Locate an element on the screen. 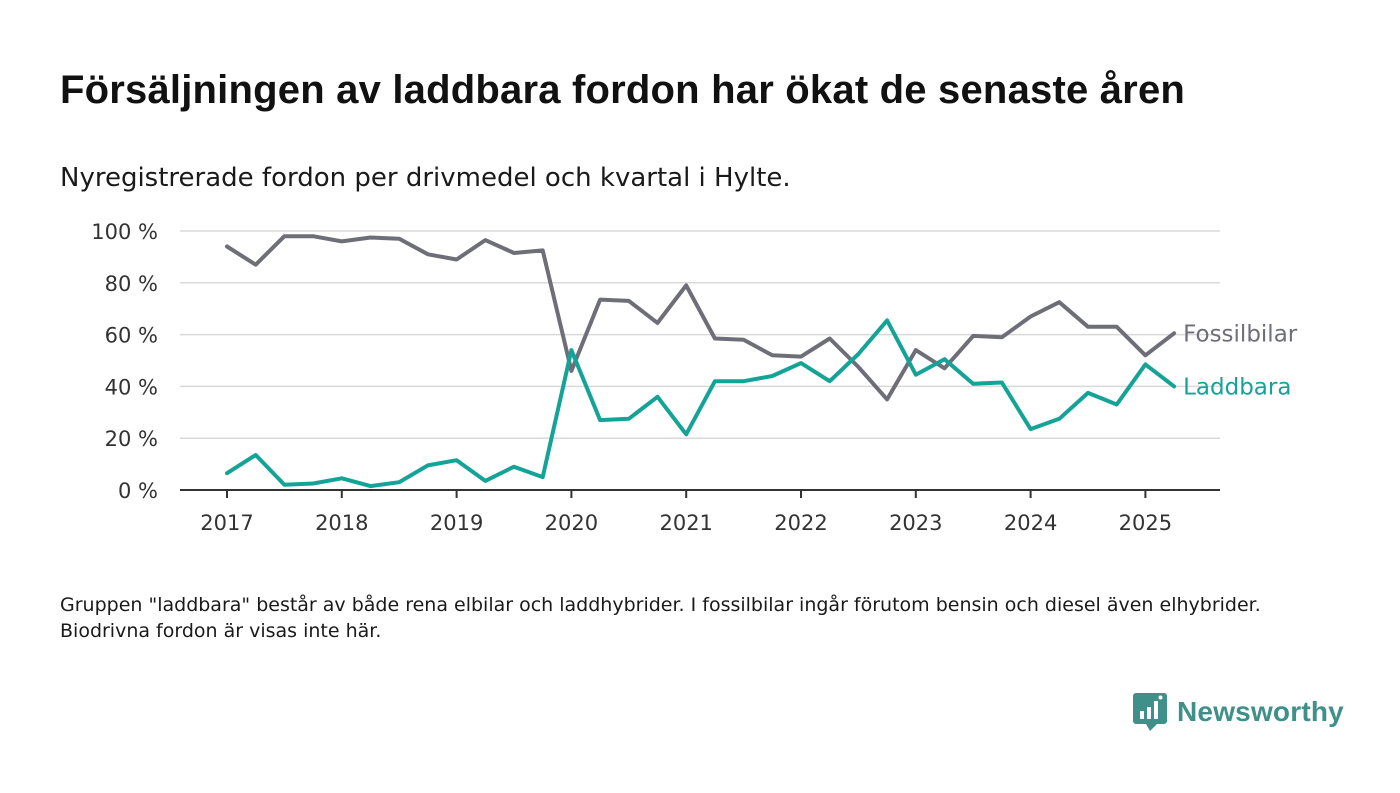 This screenshot has height=793, width=1400. brand-name: Newsworthy is located at coordinates (1260, 711).